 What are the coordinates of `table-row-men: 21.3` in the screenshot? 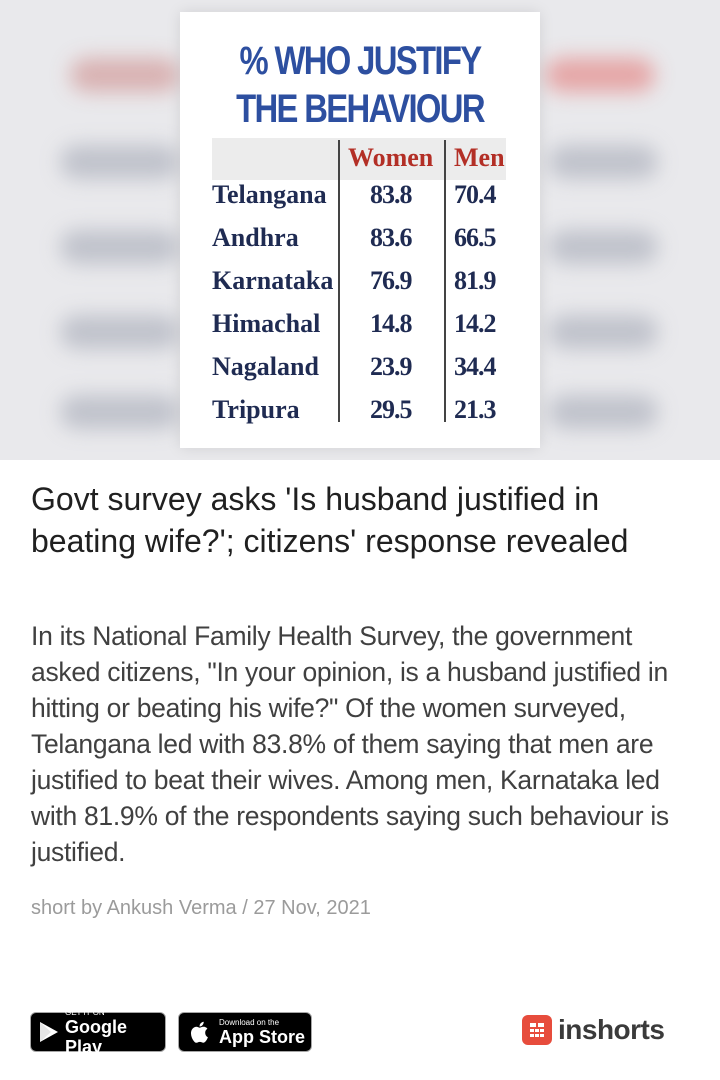 It's located at (475, 409).